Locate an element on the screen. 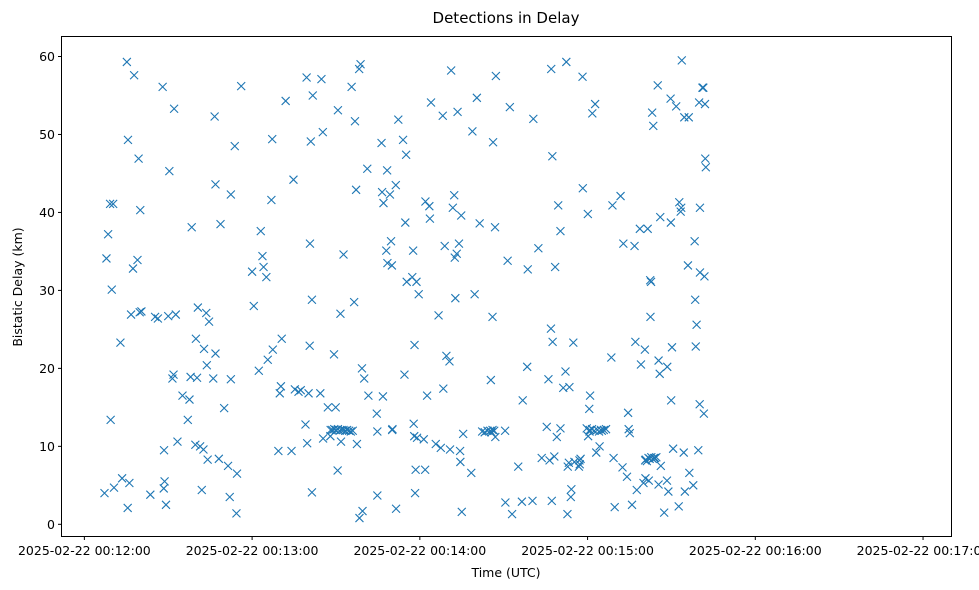  y-tick-label: 50 is located at coordinates (47, 134).